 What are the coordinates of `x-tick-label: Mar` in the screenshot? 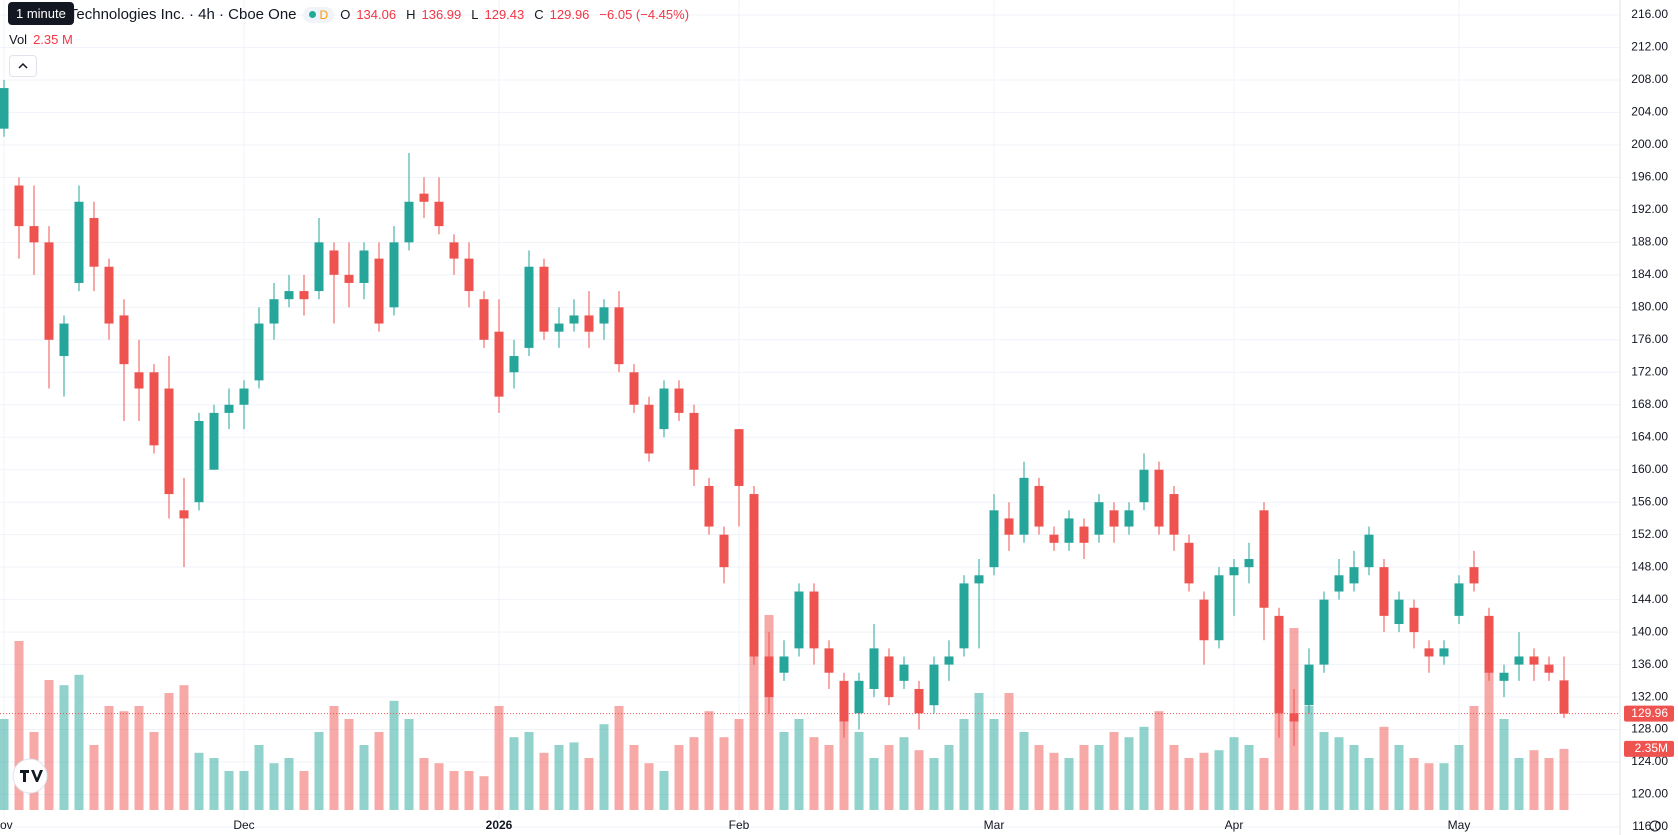 It's located at (994, 825).